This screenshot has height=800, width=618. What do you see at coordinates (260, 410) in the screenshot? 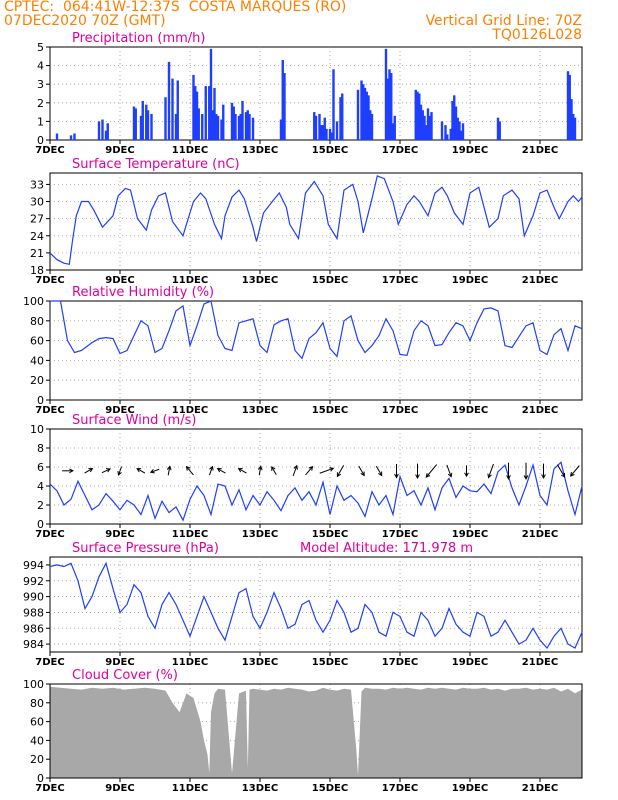
I see `humidity-xtick-label: 13DEC` at bounding box center [260, 410].